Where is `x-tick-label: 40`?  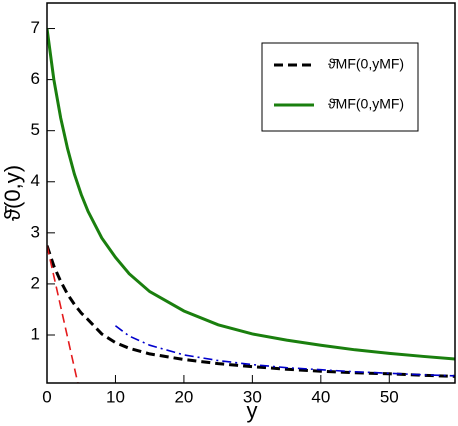 x-tick-label: 40 is located at coordinates (320, 396).